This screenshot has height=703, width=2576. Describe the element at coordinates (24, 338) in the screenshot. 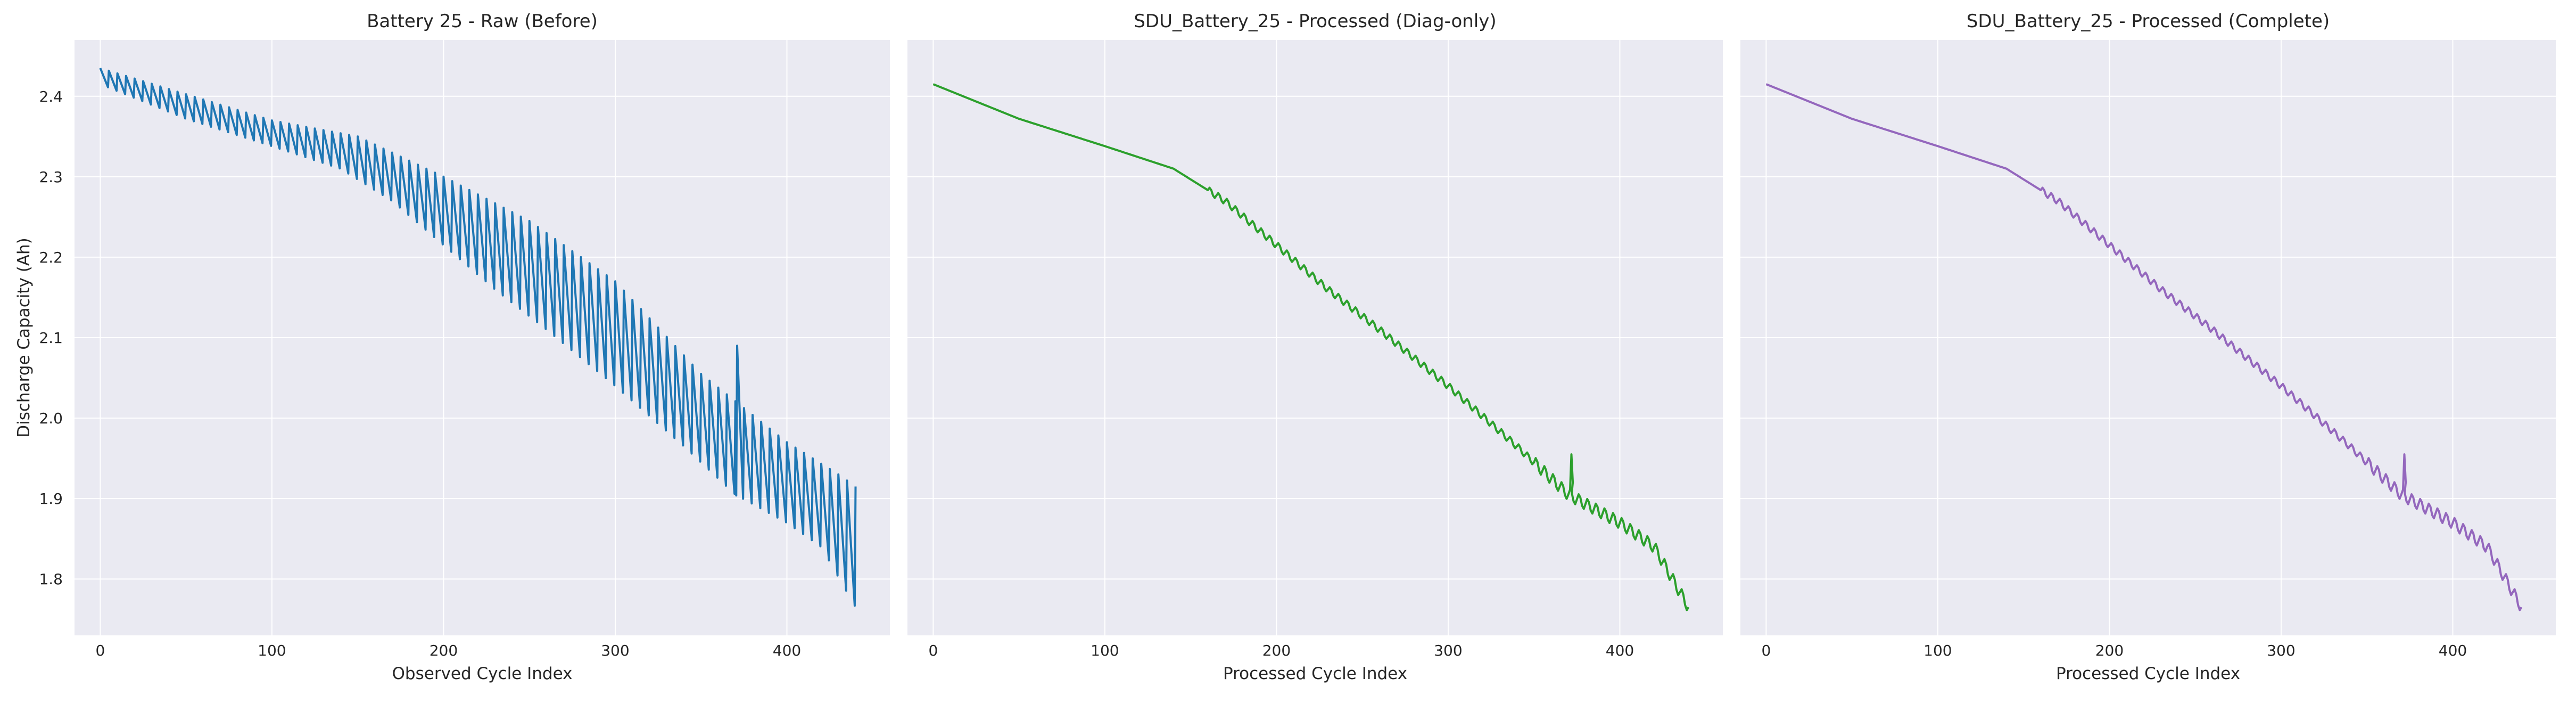

I see `y-axis-label: Discharge Capacity (Ah)` at that location.